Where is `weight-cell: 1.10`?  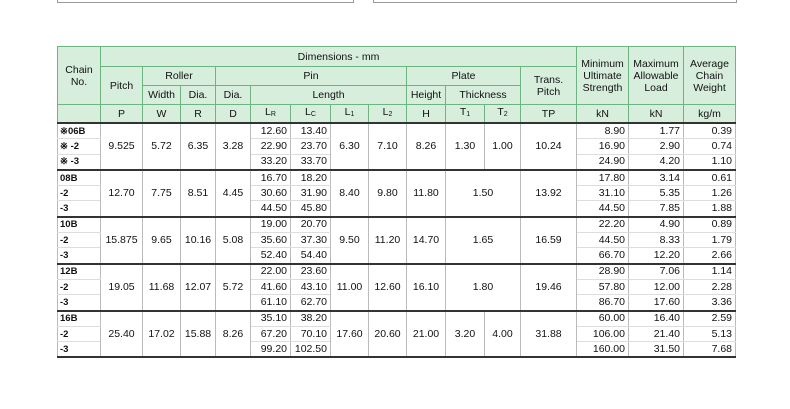
weight-cell: 1.10 is located at coordinates (709, 162).